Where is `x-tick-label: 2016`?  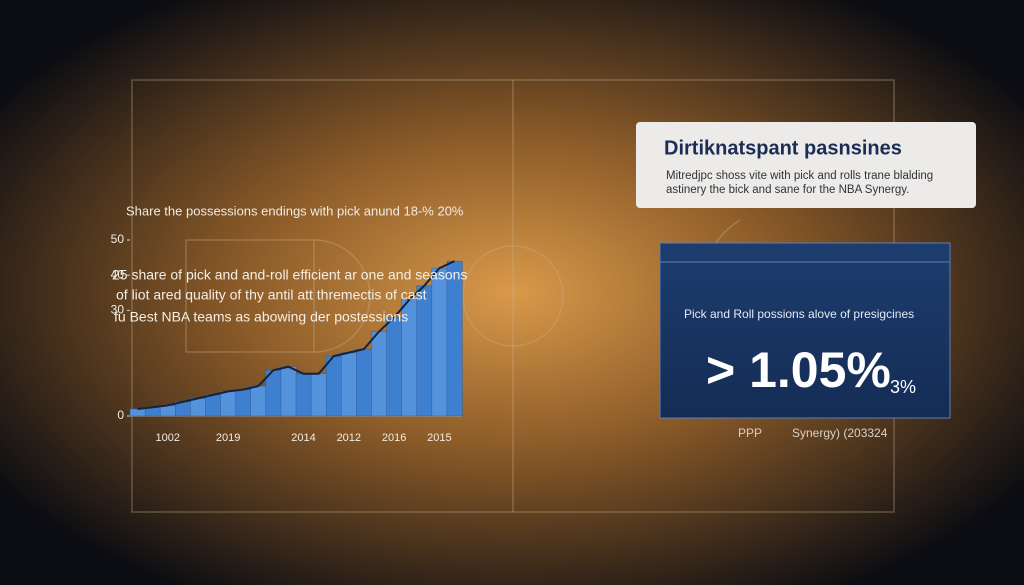 x-tick-label: 2016 is located at coordinates (394, 438).